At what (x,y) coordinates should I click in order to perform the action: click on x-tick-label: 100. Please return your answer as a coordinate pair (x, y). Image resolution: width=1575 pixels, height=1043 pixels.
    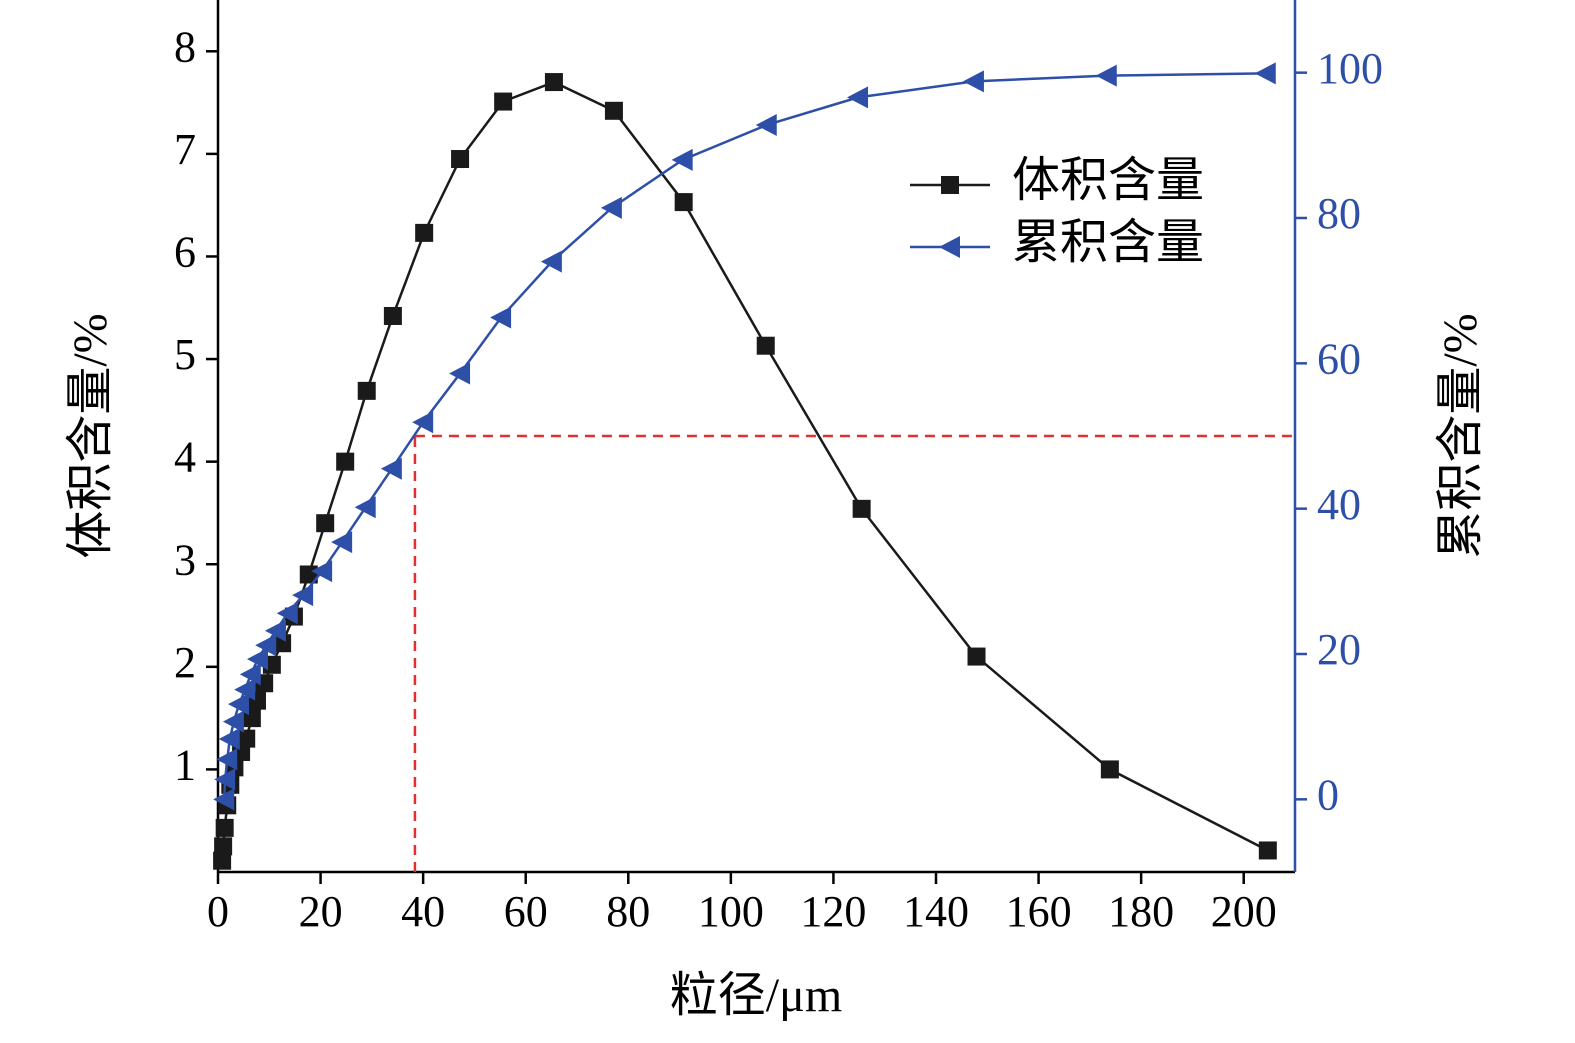
    Looking at the image, I should click on (731, 911).